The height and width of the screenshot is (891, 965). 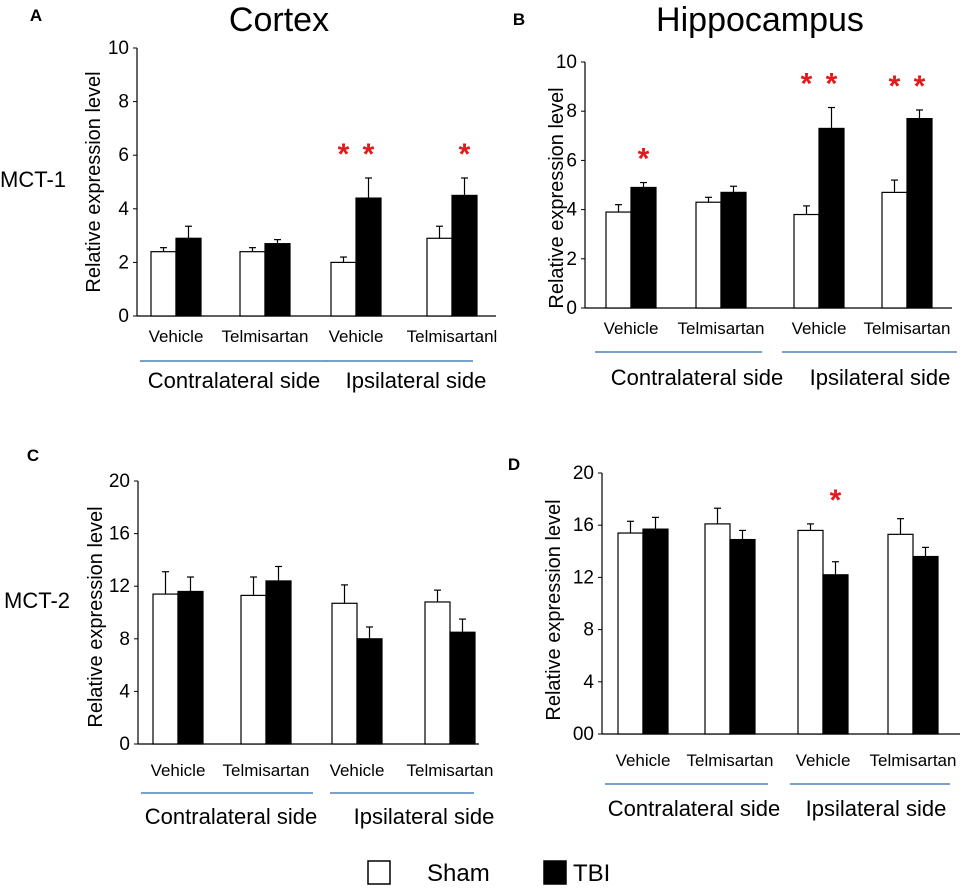 I want to click on panel-title-hippocampus: Hippocampus, so click(x=760, y=20).